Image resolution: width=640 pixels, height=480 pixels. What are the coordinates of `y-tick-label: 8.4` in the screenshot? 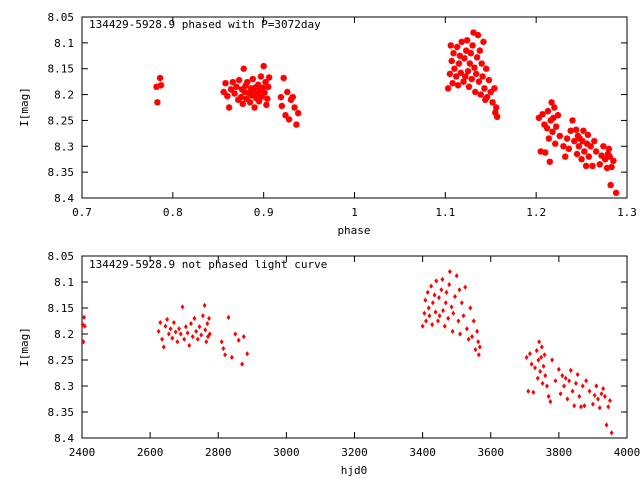 It's located at (64, 198).